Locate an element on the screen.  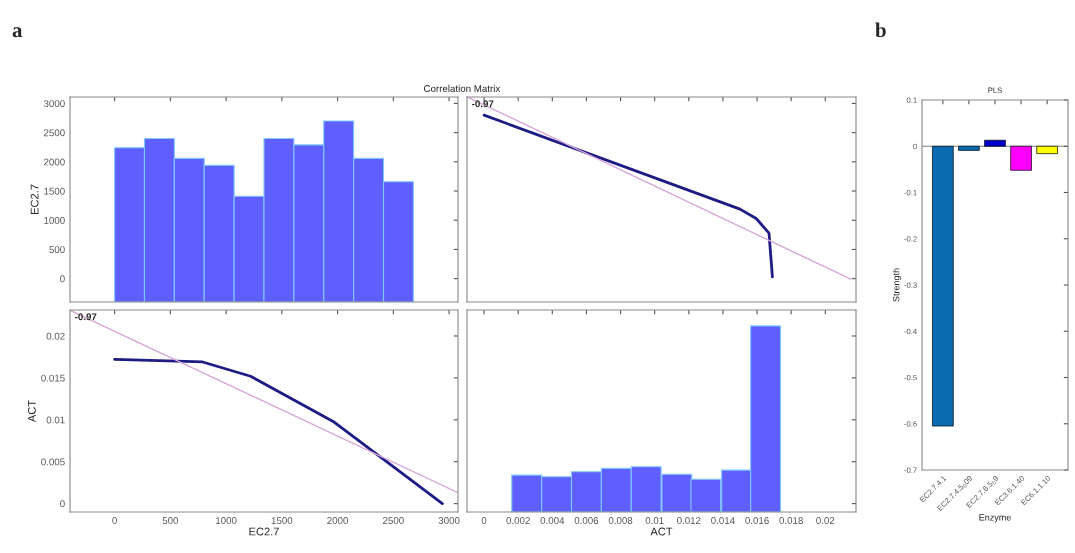
y-tick-label: 500 is located at coordinates (57, 250).